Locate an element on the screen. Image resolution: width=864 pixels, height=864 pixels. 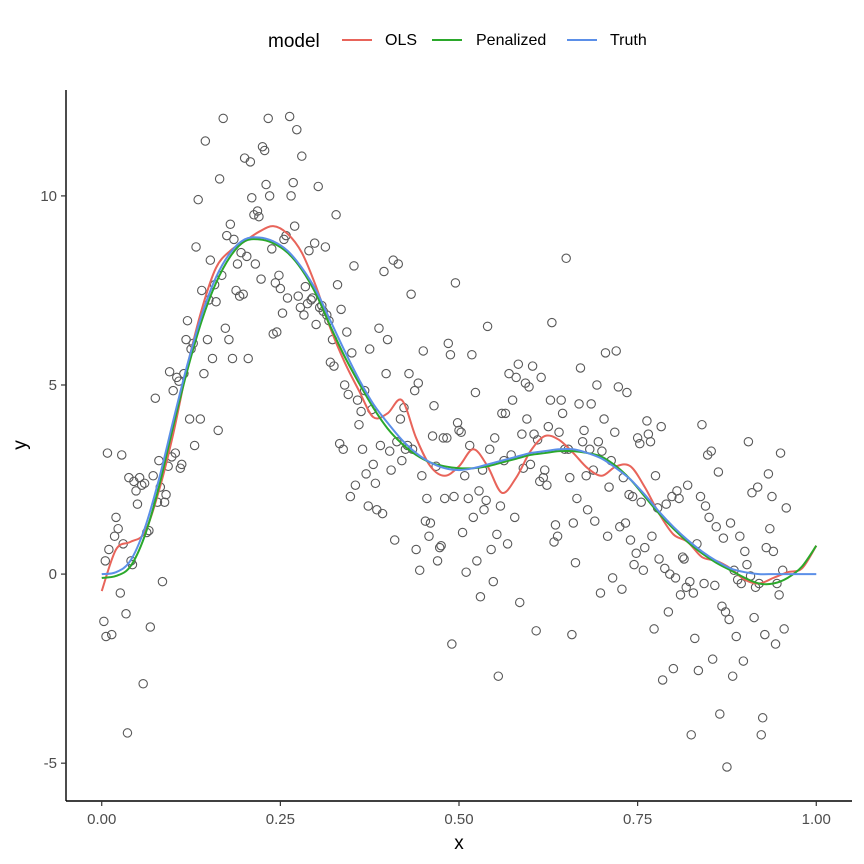
legend: model OLS Penalized Truth is located at coordinates (457, 41).